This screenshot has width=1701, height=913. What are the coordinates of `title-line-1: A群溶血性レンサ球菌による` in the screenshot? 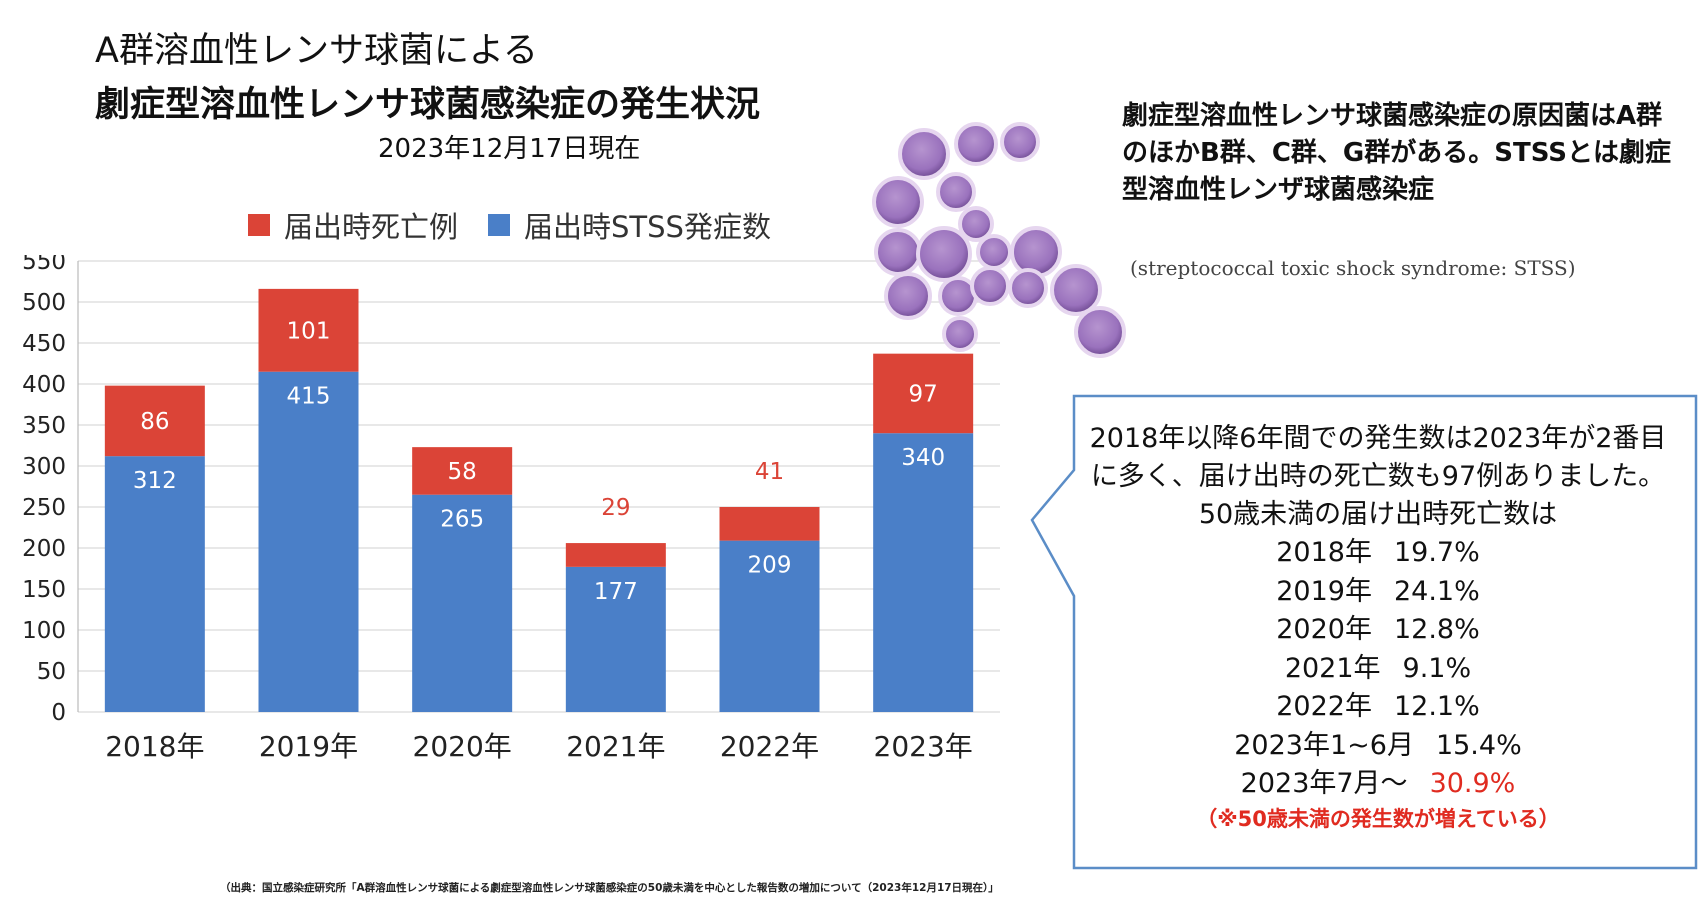 It's located at (316, 51).